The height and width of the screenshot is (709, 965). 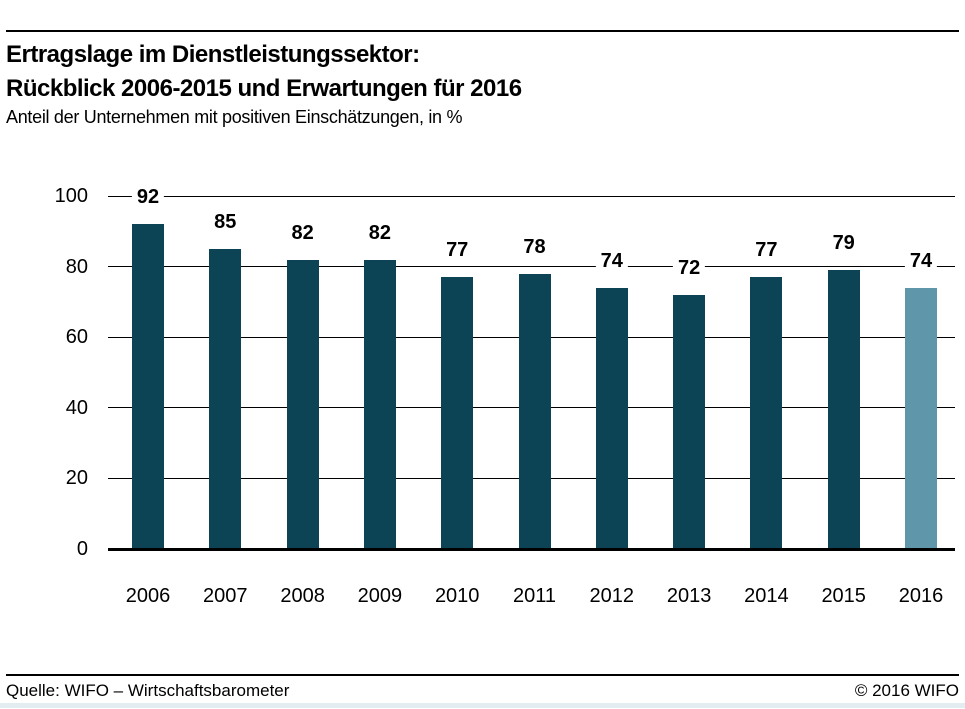 What do you see at coordinates (689, 596) in the screenshot?
I see `x-axis-label-2013: 2013` at bounding box center [689, 596].